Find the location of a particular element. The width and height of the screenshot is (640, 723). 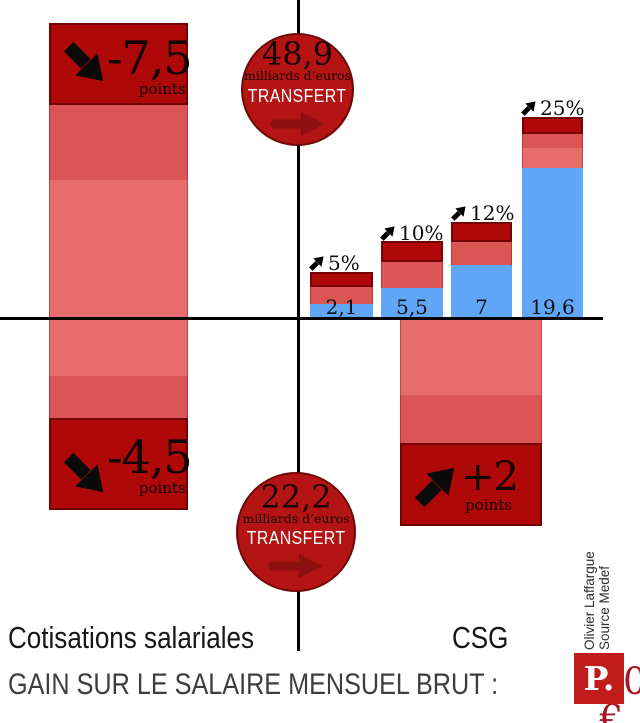

transfer-bottom-unit: milliards d’euros is located at coordinates (296, 518).